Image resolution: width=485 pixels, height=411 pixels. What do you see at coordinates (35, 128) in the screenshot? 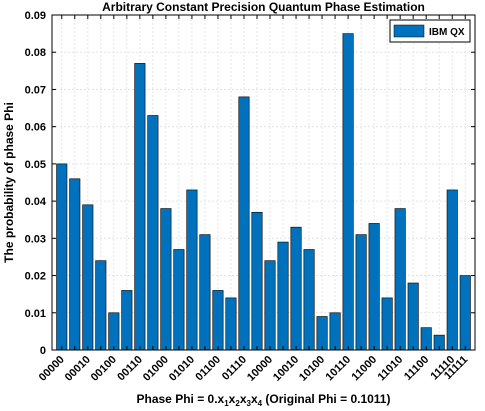
I see `y-tick-label: 0.06` at bounding box center [35, 128].